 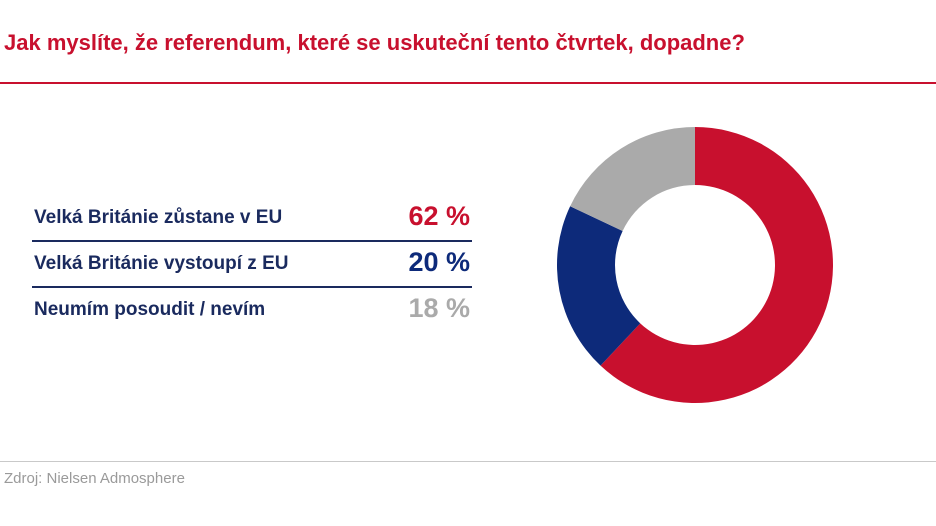 I want to click on title-divider, so click(x=468, y=83).